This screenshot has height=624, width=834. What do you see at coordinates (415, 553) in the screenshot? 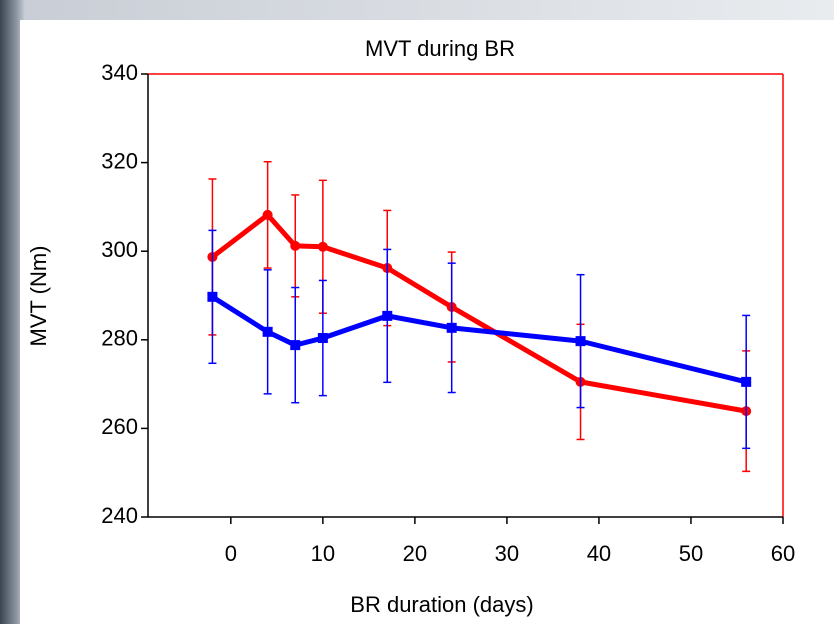
I see `x-tick-label: 20` at bounding box center [415, 553].